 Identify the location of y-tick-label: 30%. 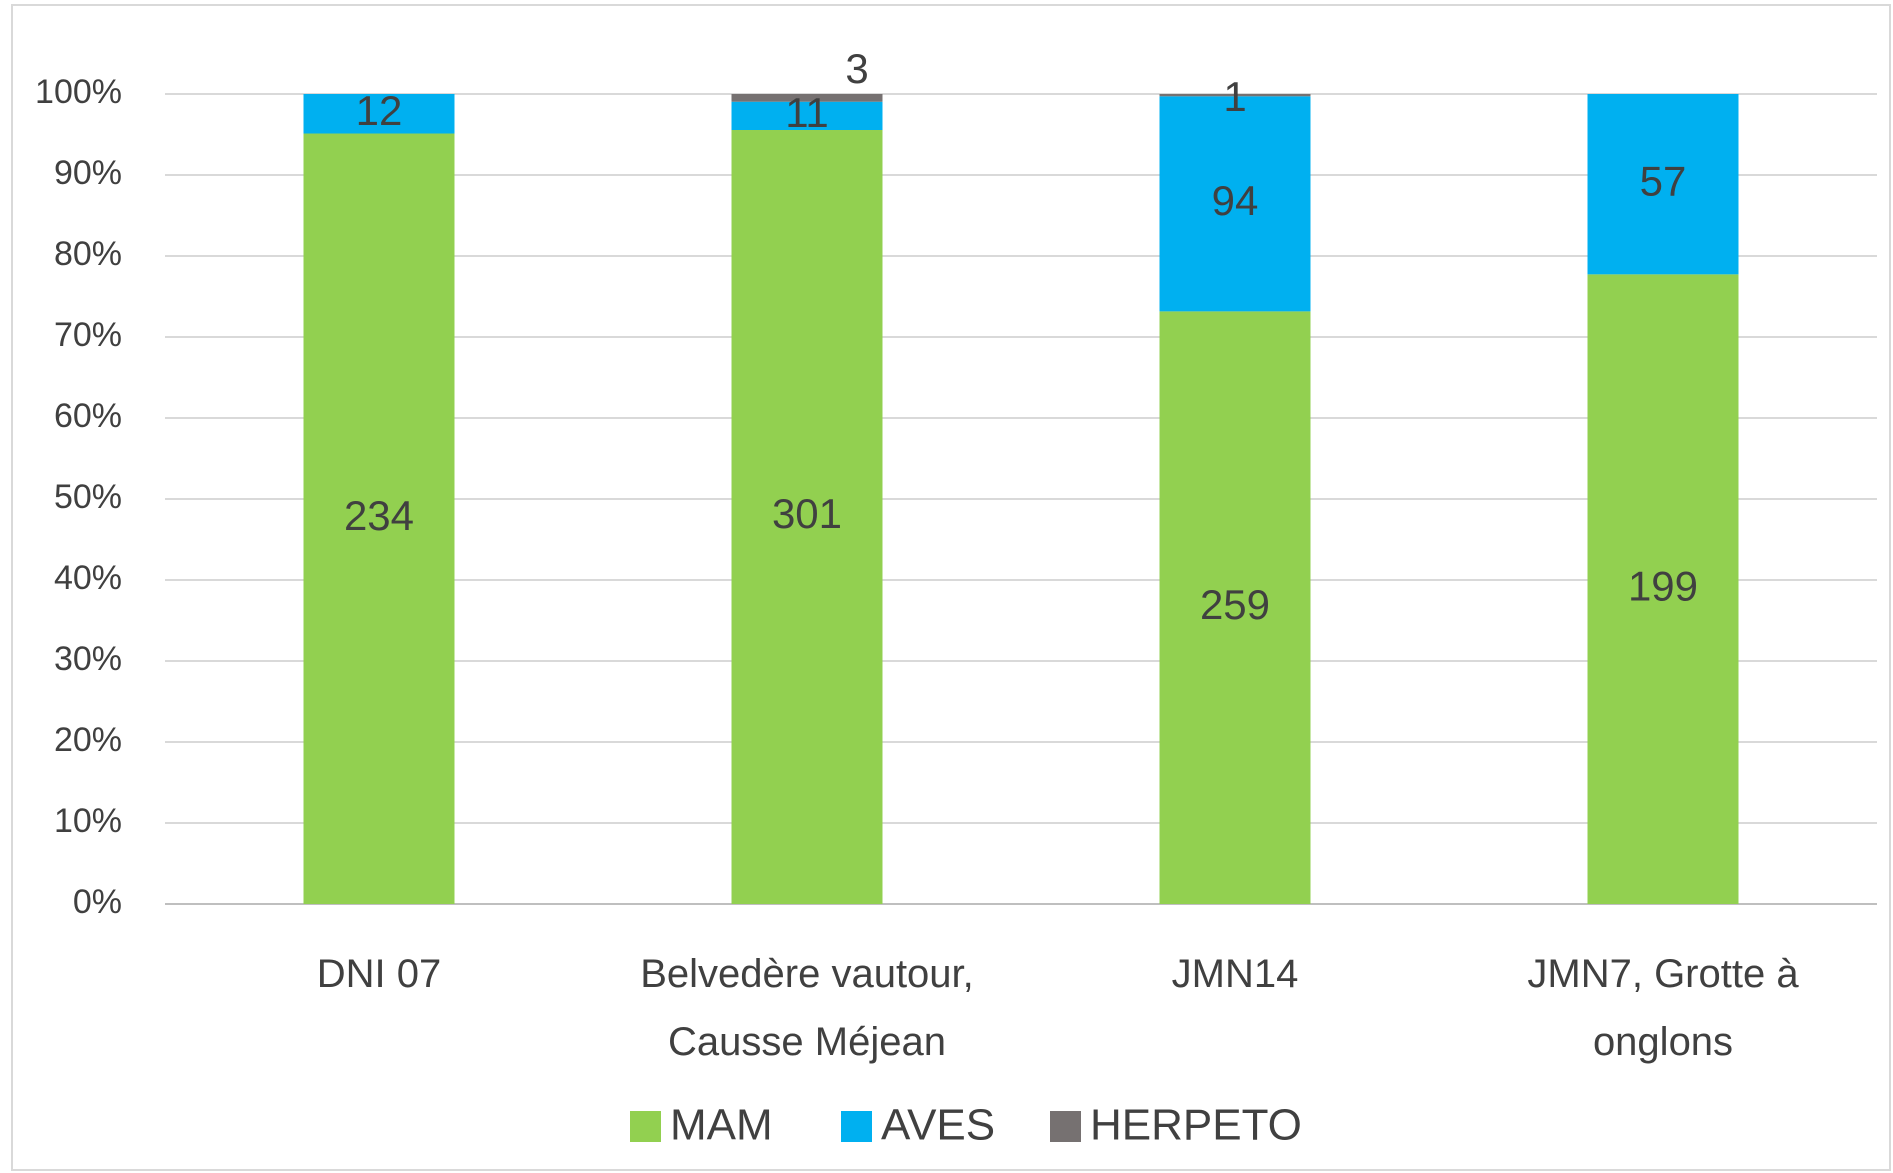
(88, 659).